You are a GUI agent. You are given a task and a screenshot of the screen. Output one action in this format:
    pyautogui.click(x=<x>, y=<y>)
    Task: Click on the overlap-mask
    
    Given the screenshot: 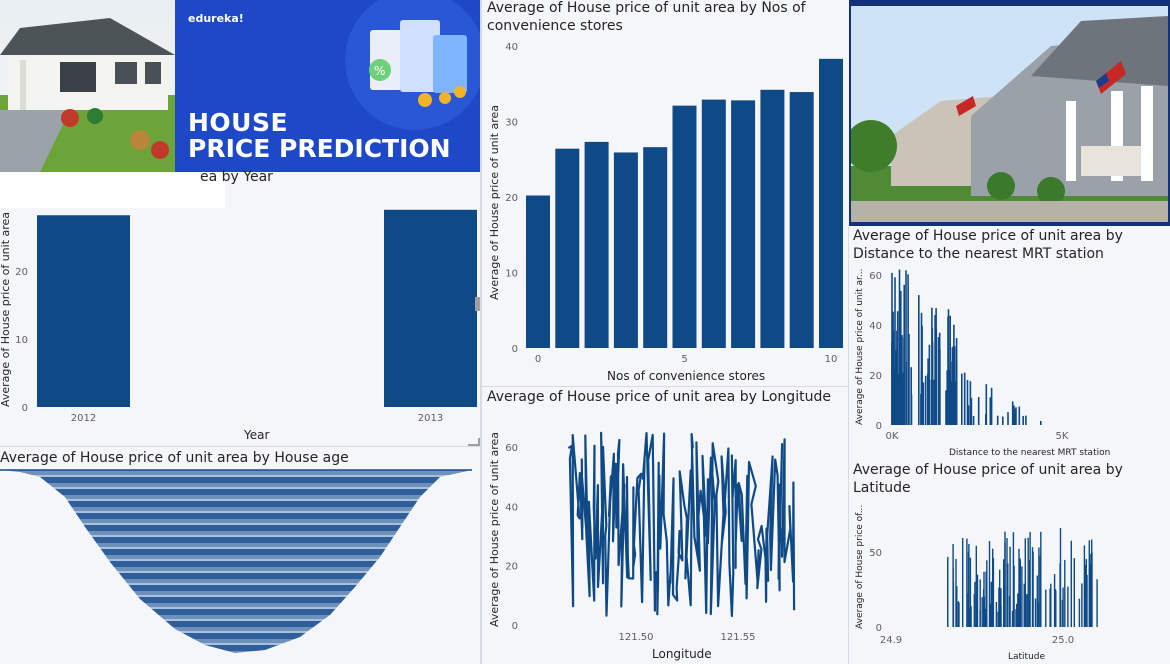 What is the action you would take?
    pyautogui.click(x=112, y=190)
    